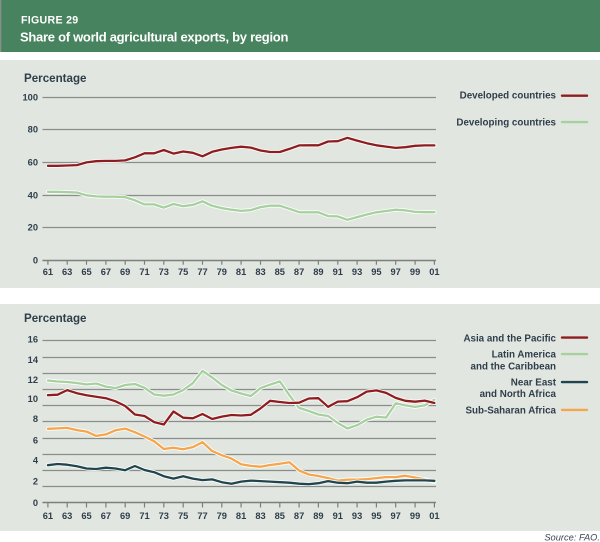  What do you see at coordinates (534, 382) in the screenshot?
I see `svg-text: Near East` at bounding box center [534, 382].